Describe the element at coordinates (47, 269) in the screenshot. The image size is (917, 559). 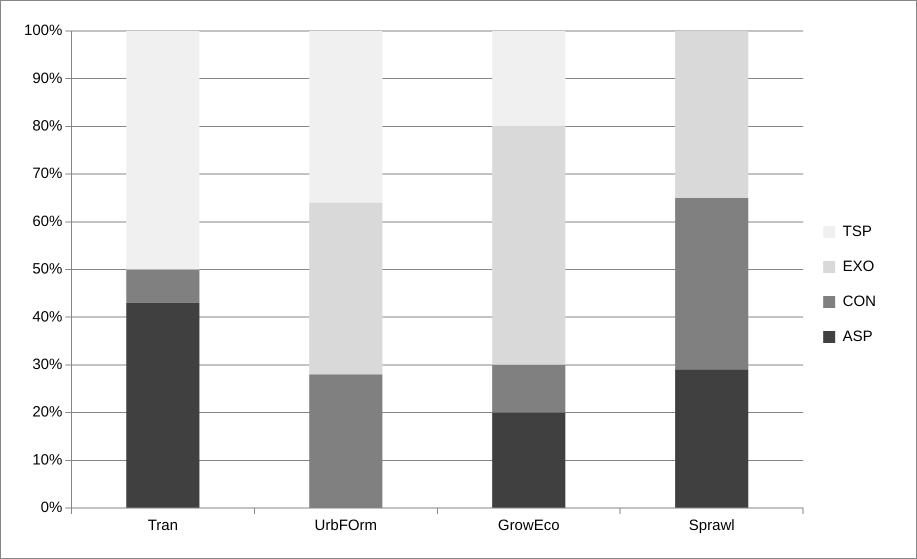
I see `y-tick-label: 50%` at that location.